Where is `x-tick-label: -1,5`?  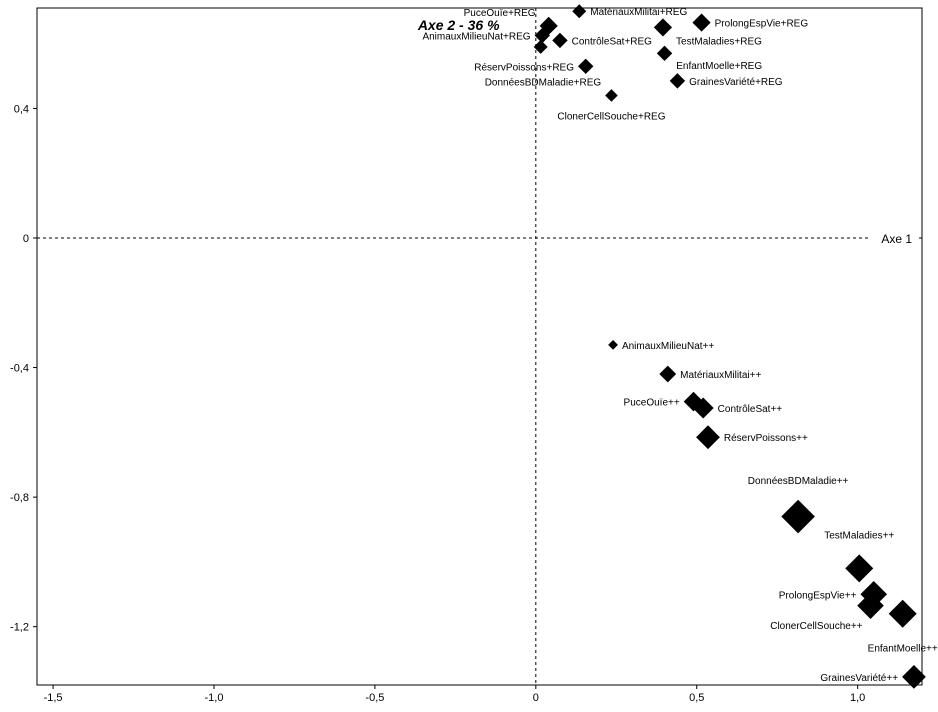
x-tick-label: -1,5 is located at coordinates (53, 698).